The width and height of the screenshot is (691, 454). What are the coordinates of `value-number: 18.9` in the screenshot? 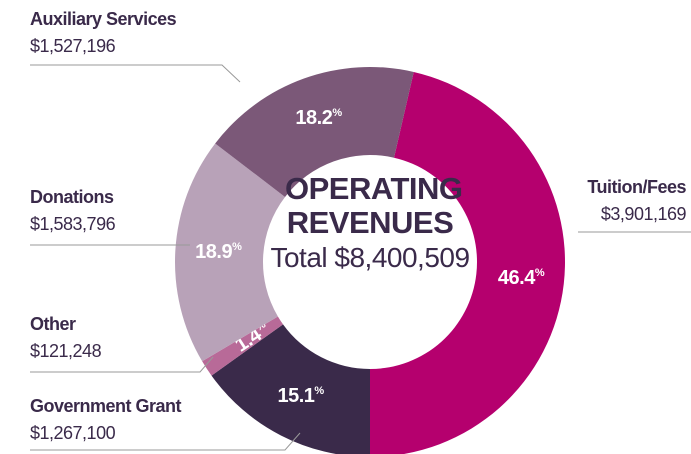 It's located at (213, 252).